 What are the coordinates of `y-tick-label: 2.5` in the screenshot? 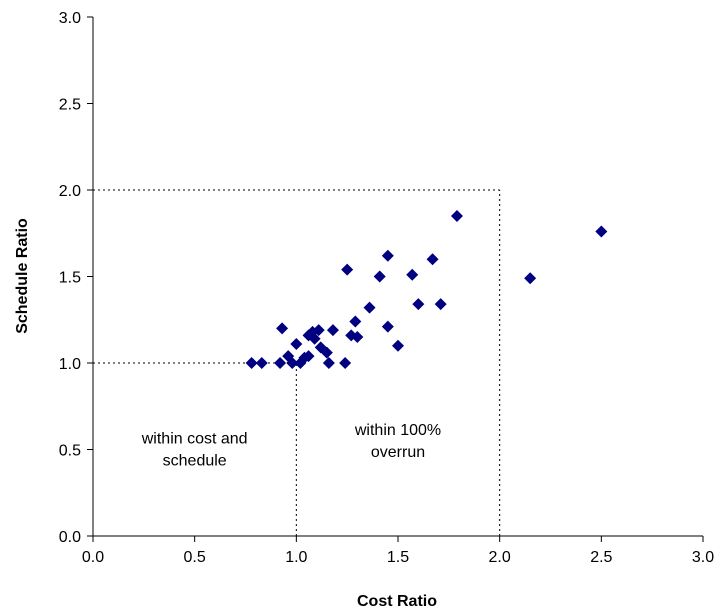 It's located at (70, 105).